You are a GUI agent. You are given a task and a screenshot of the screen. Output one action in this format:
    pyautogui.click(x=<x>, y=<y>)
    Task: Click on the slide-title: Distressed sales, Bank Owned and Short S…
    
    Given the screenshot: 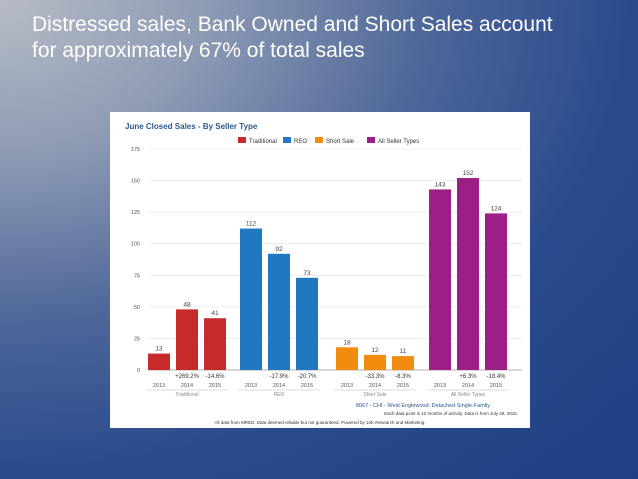 What is the action you would take?
    pyautogui.click(x=327, y=38)
    